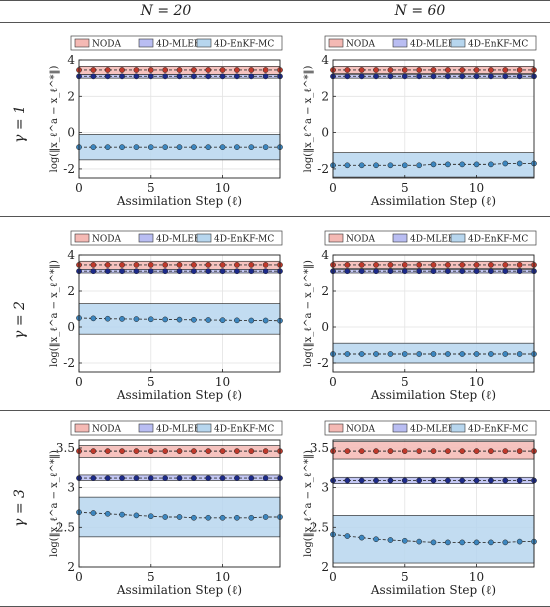 This screenshot has width=550, height=607. I want to click on confidence-band-4d-enkf-mc, so click(179, 319).